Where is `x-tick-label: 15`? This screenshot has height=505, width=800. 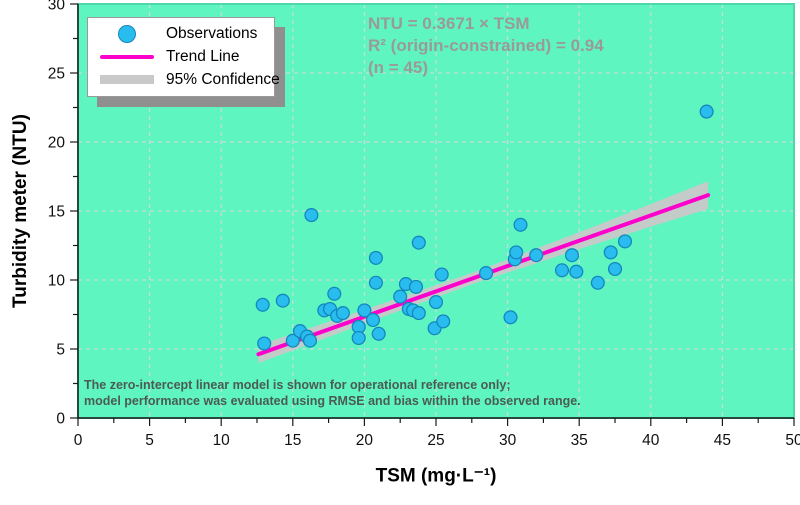
x-tick-label: 15 is located at coordinates (292, 440).